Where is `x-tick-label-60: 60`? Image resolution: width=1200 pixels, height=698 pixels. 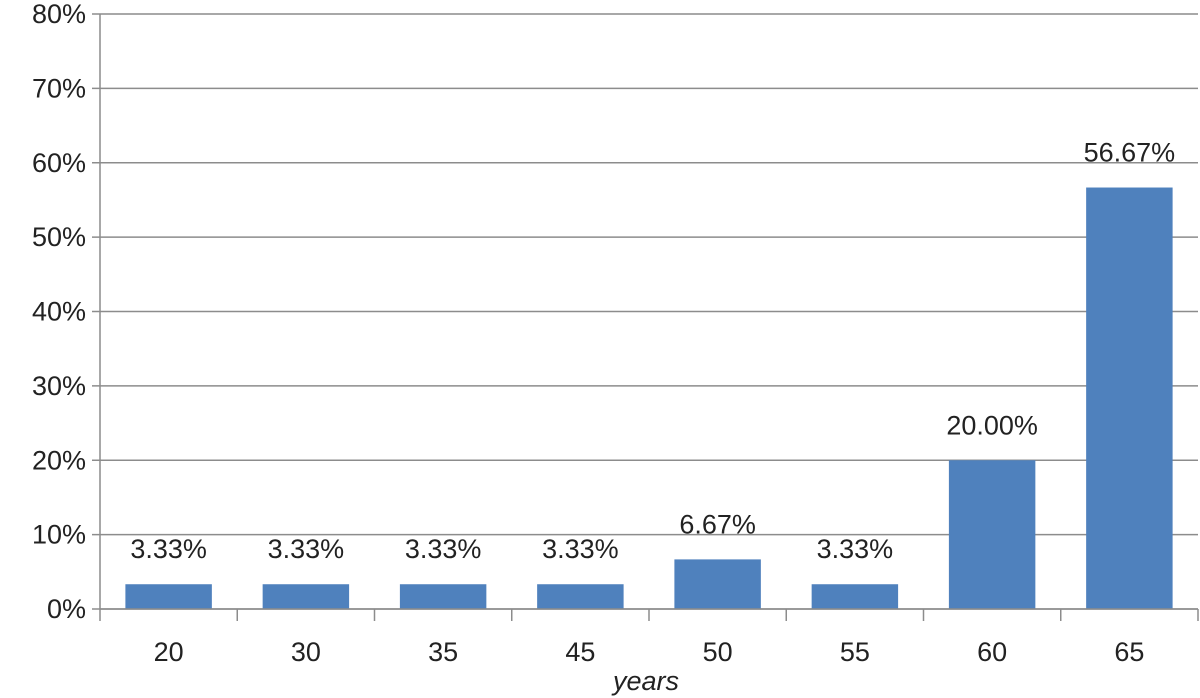 x-tick-label-60: 60 is located at coordinates (992, 652).